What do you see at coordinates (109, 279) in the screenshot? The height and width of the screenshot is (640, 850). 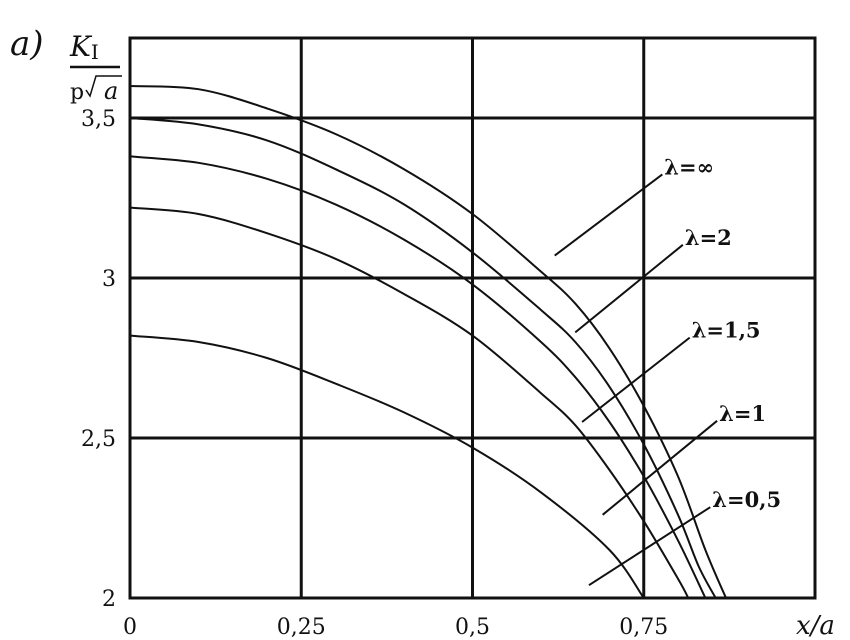 I see `y-tick-label: 3` at bounding box center [109, 279].